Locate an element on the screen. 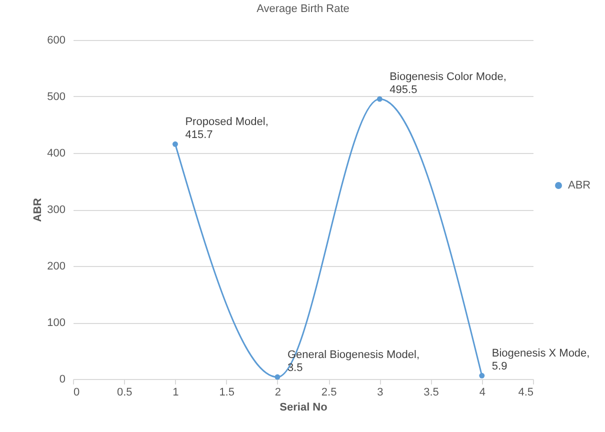 The image size is (605, 432). chart-title: Average Birth Rate is located at coordinates (303, 9).